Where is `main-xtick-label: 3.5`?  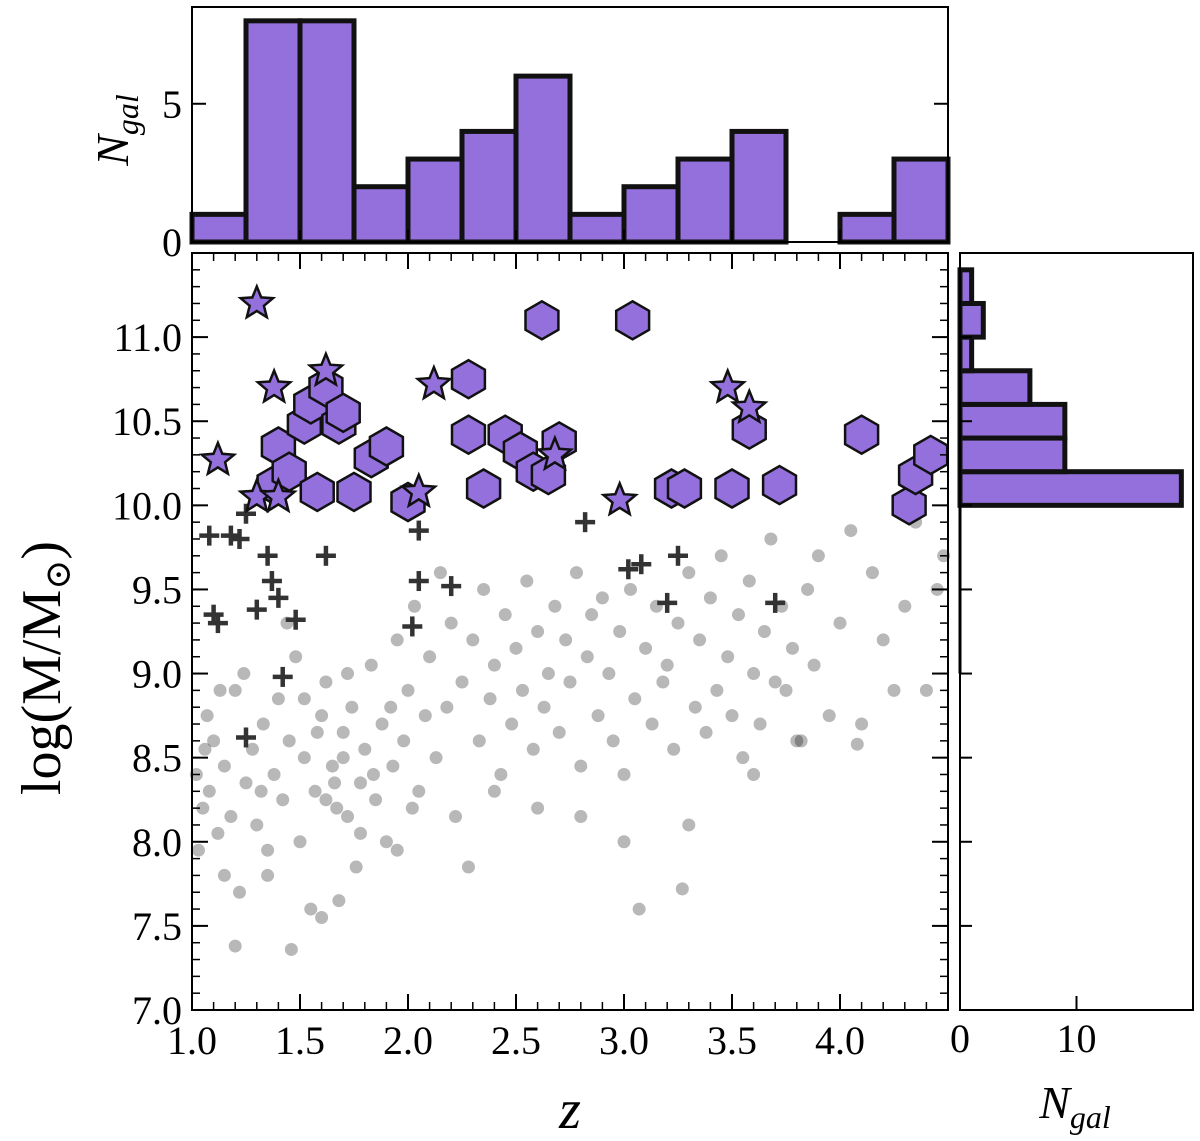 main-xtick-label: 3.5 is located at coordinates (732, 1040).